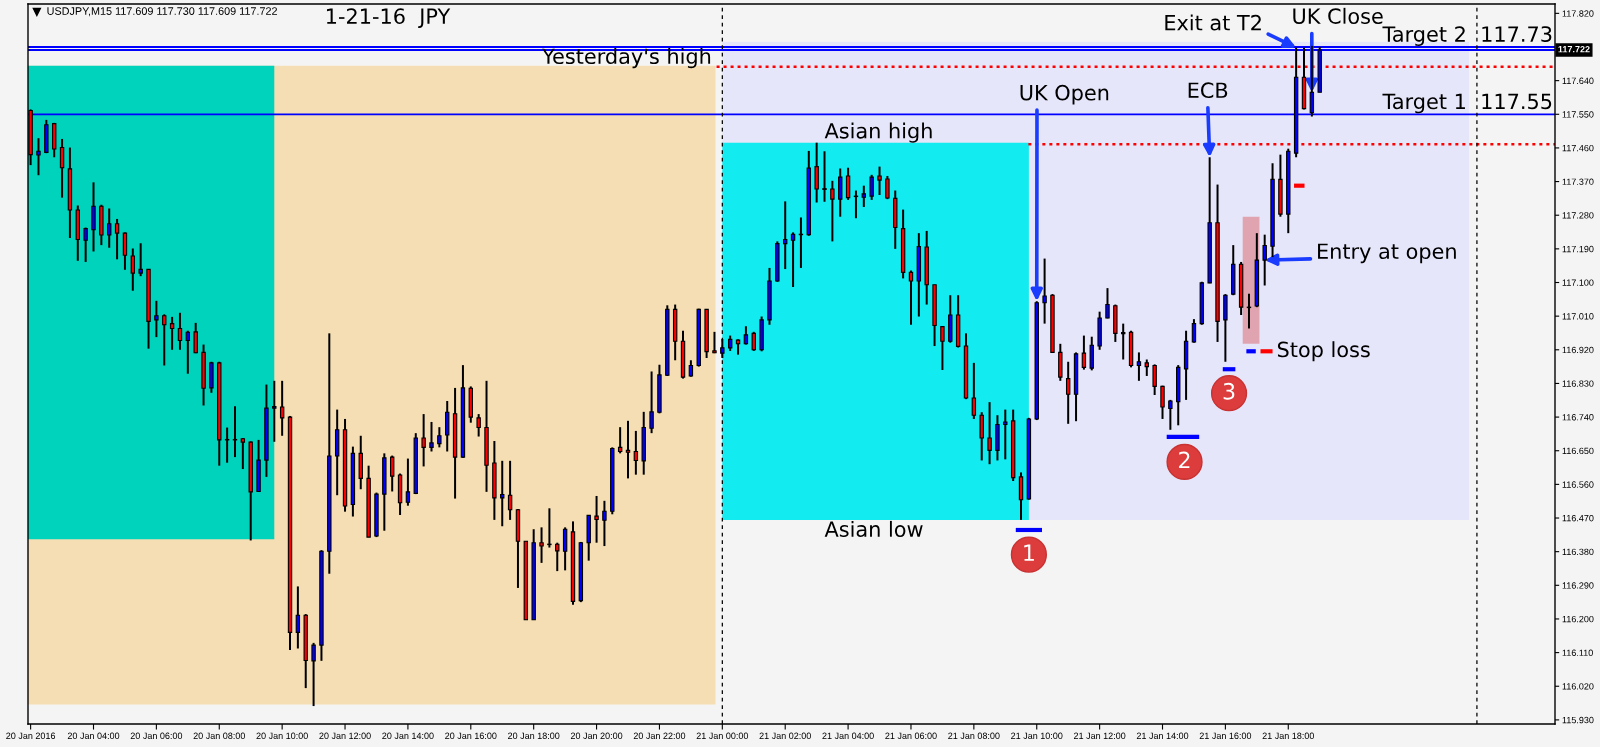  What do you see at coordinates (1578, 80) in the screenshot?
I see `y-tick-label: 117.640` at bounding box center [1578, 80].